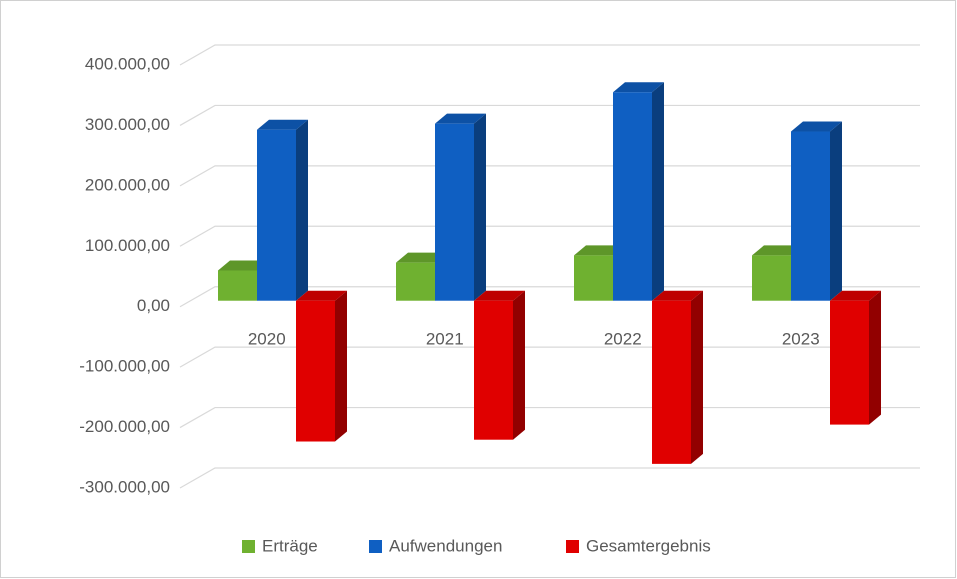 The image size is (957, 579). What do you see at coordinates (127, 124) in the screenshot?
I see `y-tick-label: 300.000,00` at bounding box center [127, 124].